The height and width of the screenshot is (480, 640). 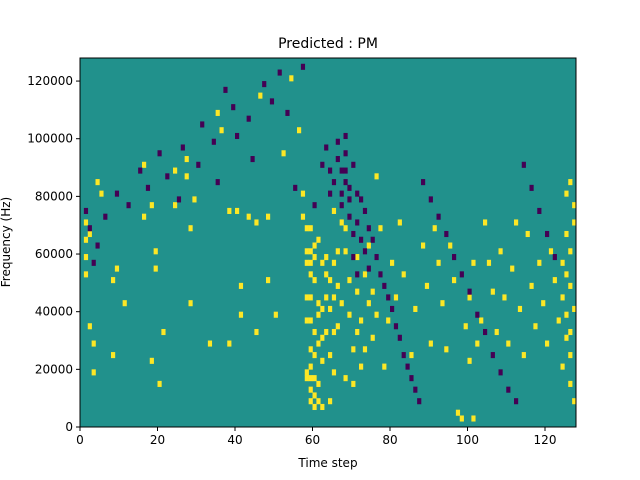 I want to click on y-tick-label: 100000, so click(x=50, y=139).